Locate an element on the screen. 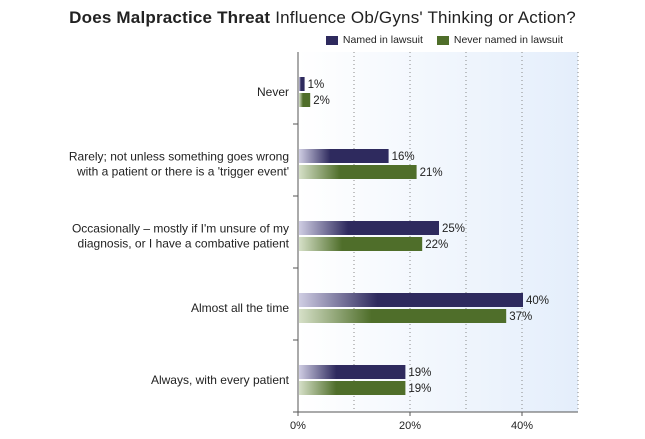 The width and height of the screenshot is (645, 439). category-label: Almost all the time is located at coordinates (240, 308).